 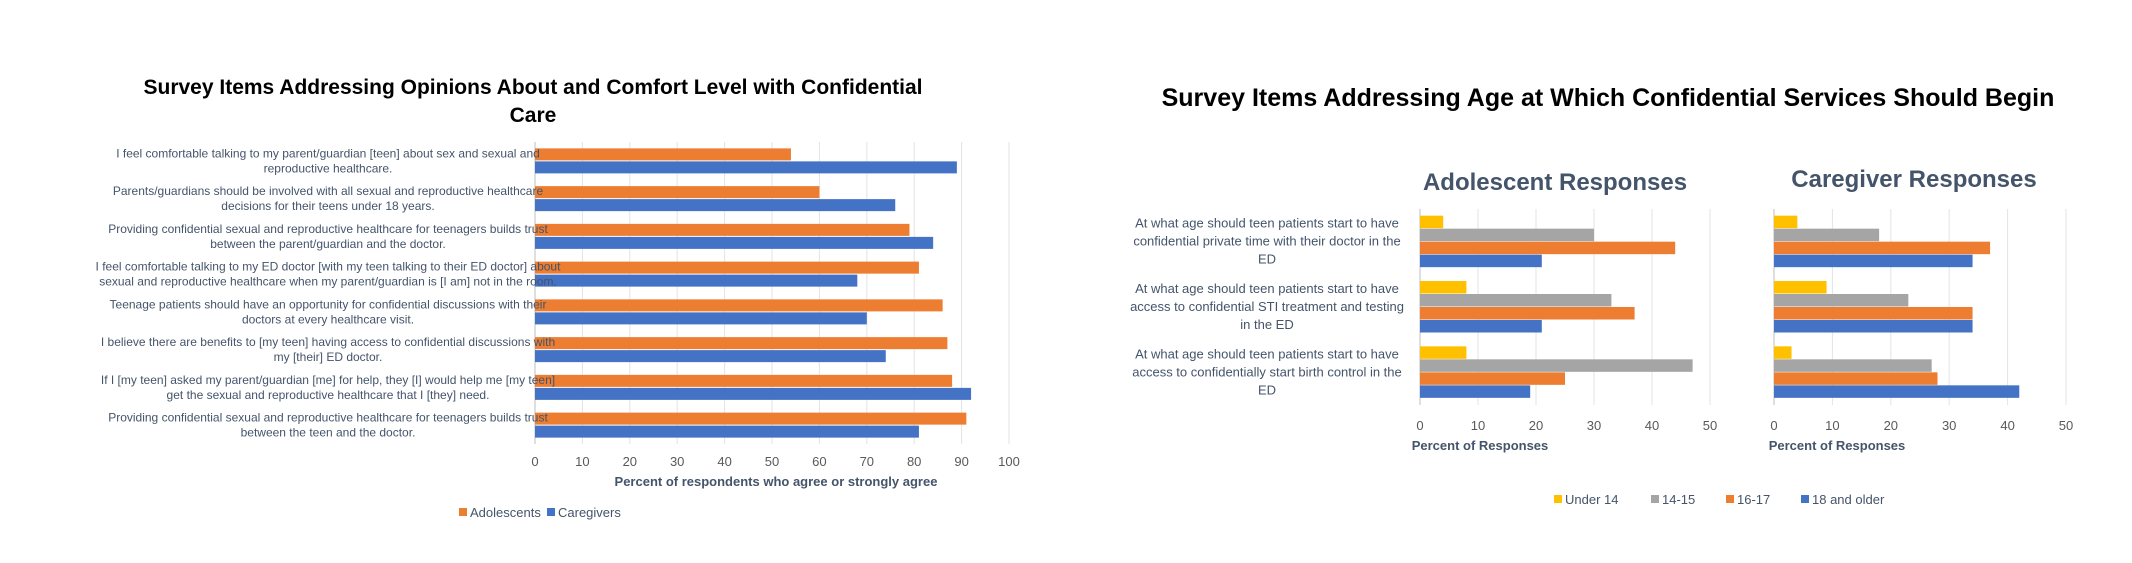 What do you see at coordinates (2066, 425) in the screenshot?
I see `caregiver-x-tick-50: 50` at bounding box center [2066, 425].